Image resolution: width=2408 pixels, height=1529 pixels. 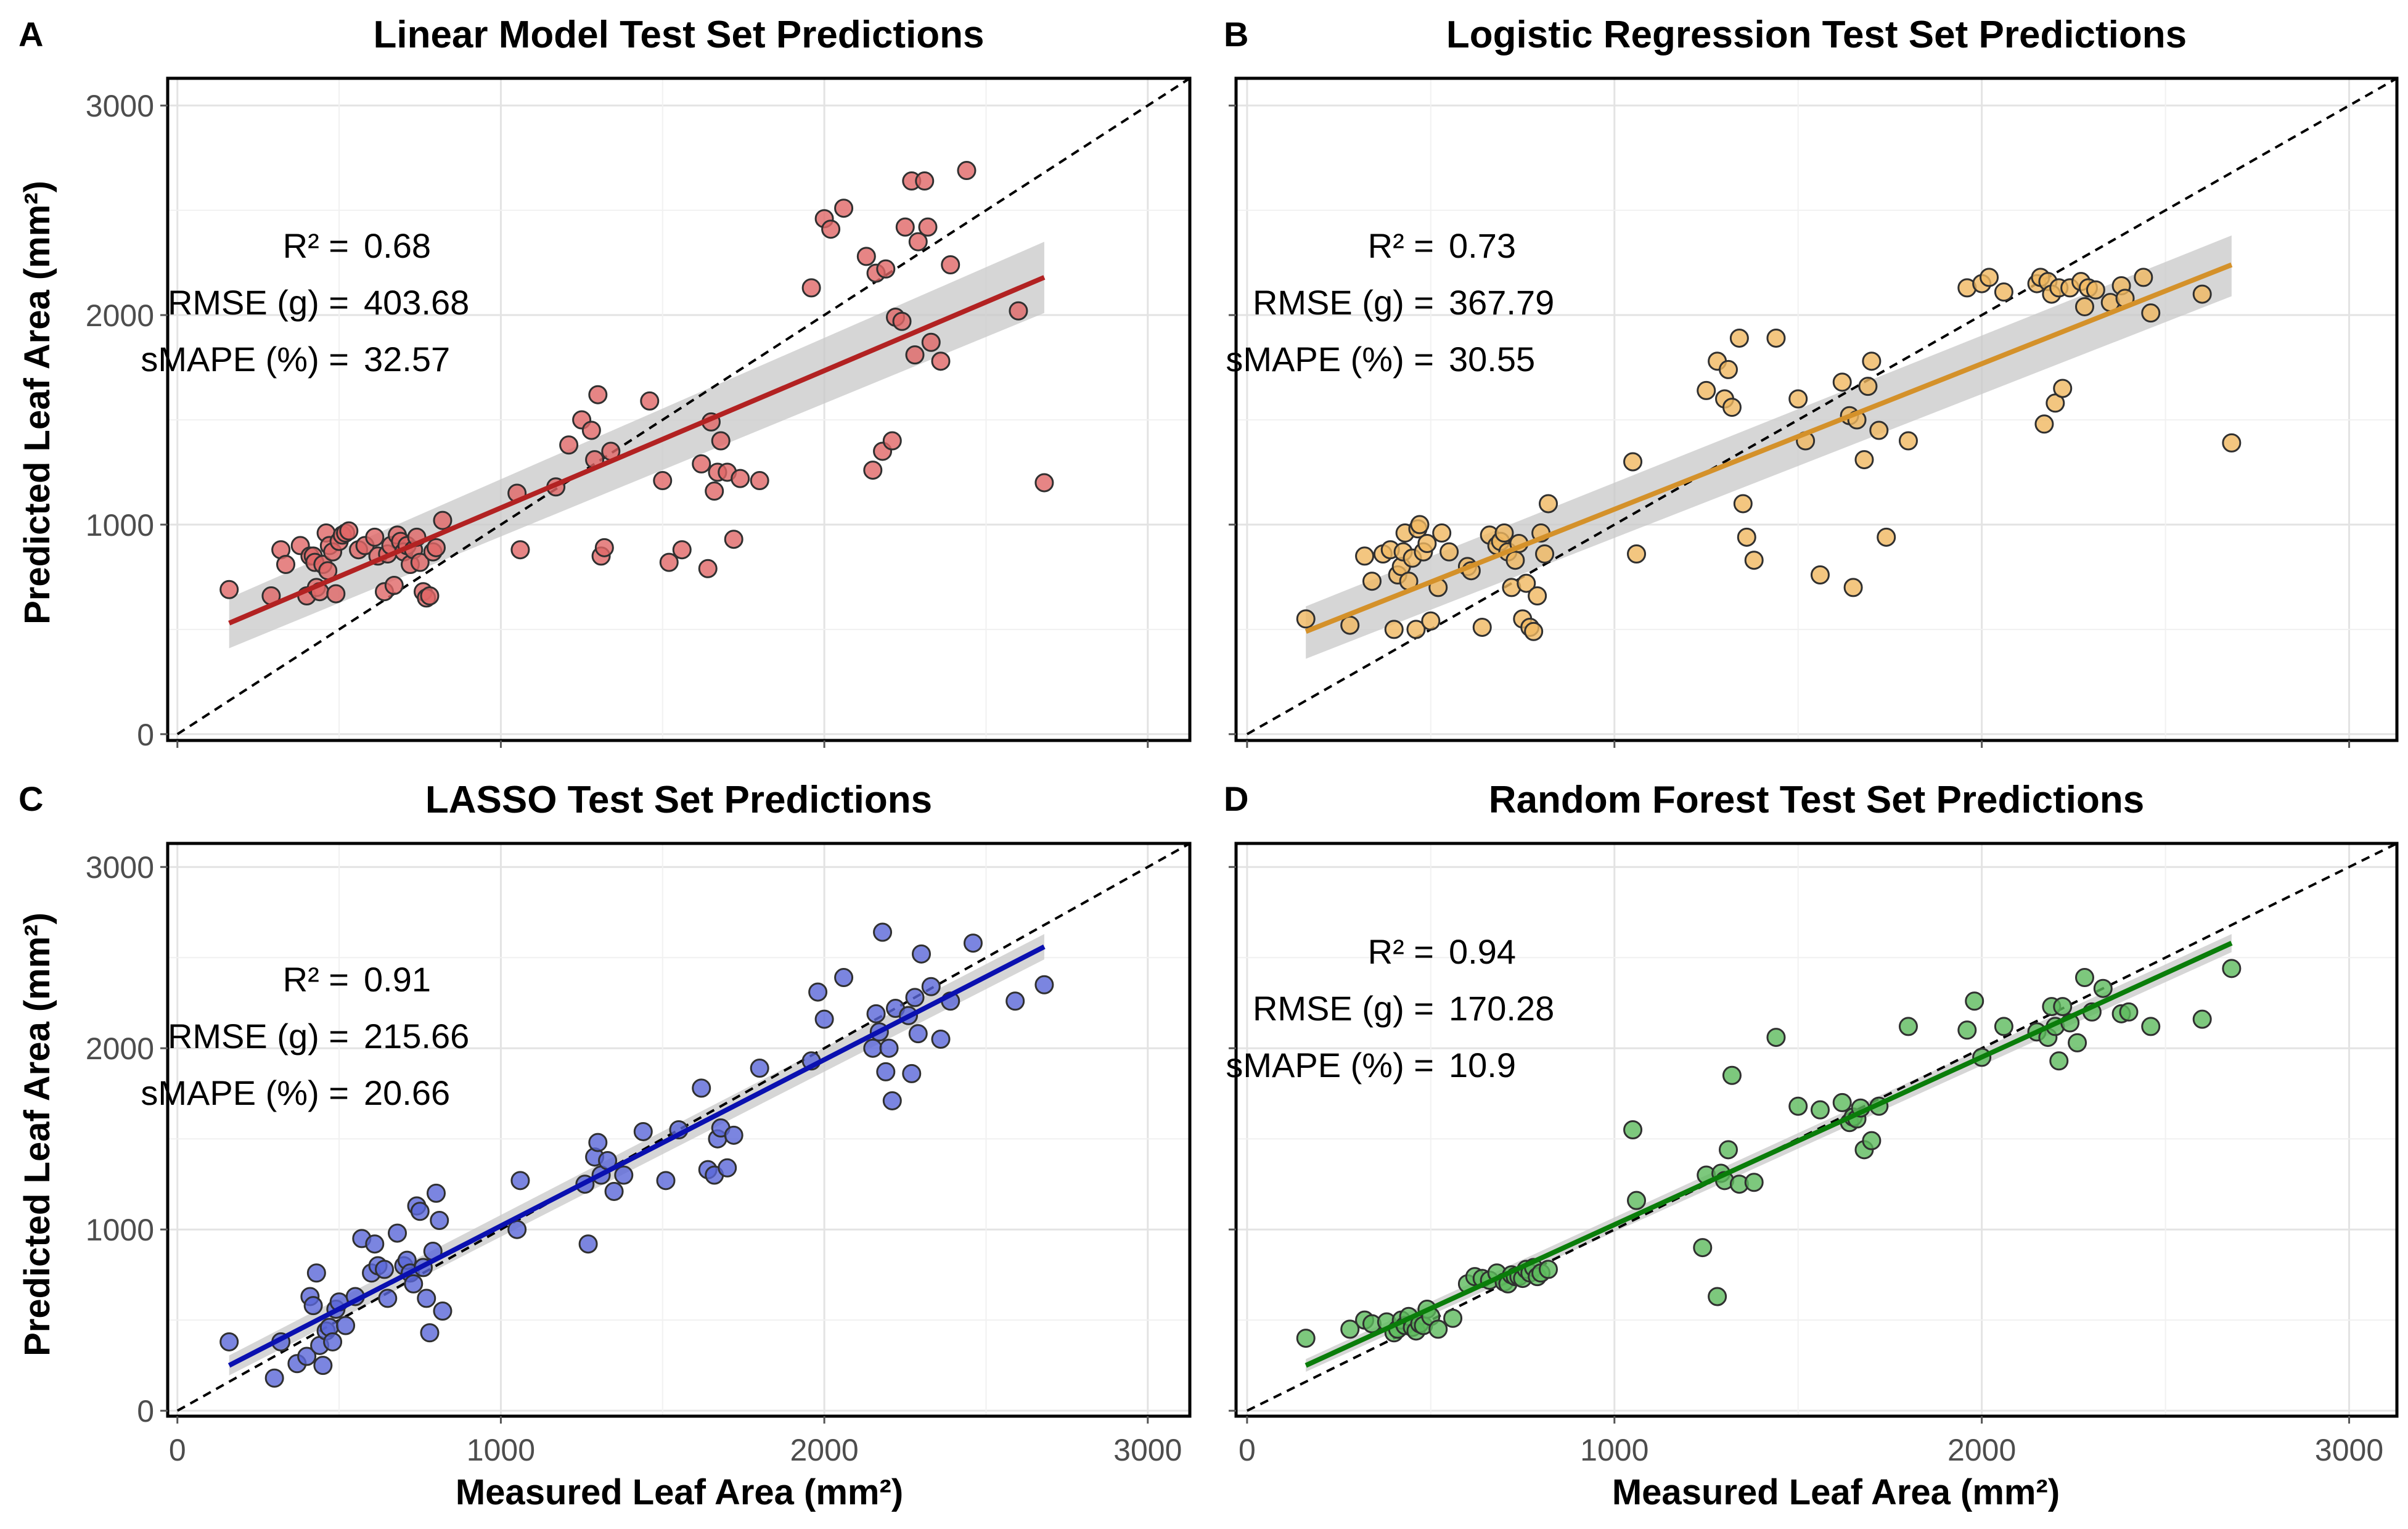 What do you see at coordinates (1330, 359) in the screenshot?
I see `panel-b-stat-label: sMAPE (%) =` at bounding box center [1330, 359].